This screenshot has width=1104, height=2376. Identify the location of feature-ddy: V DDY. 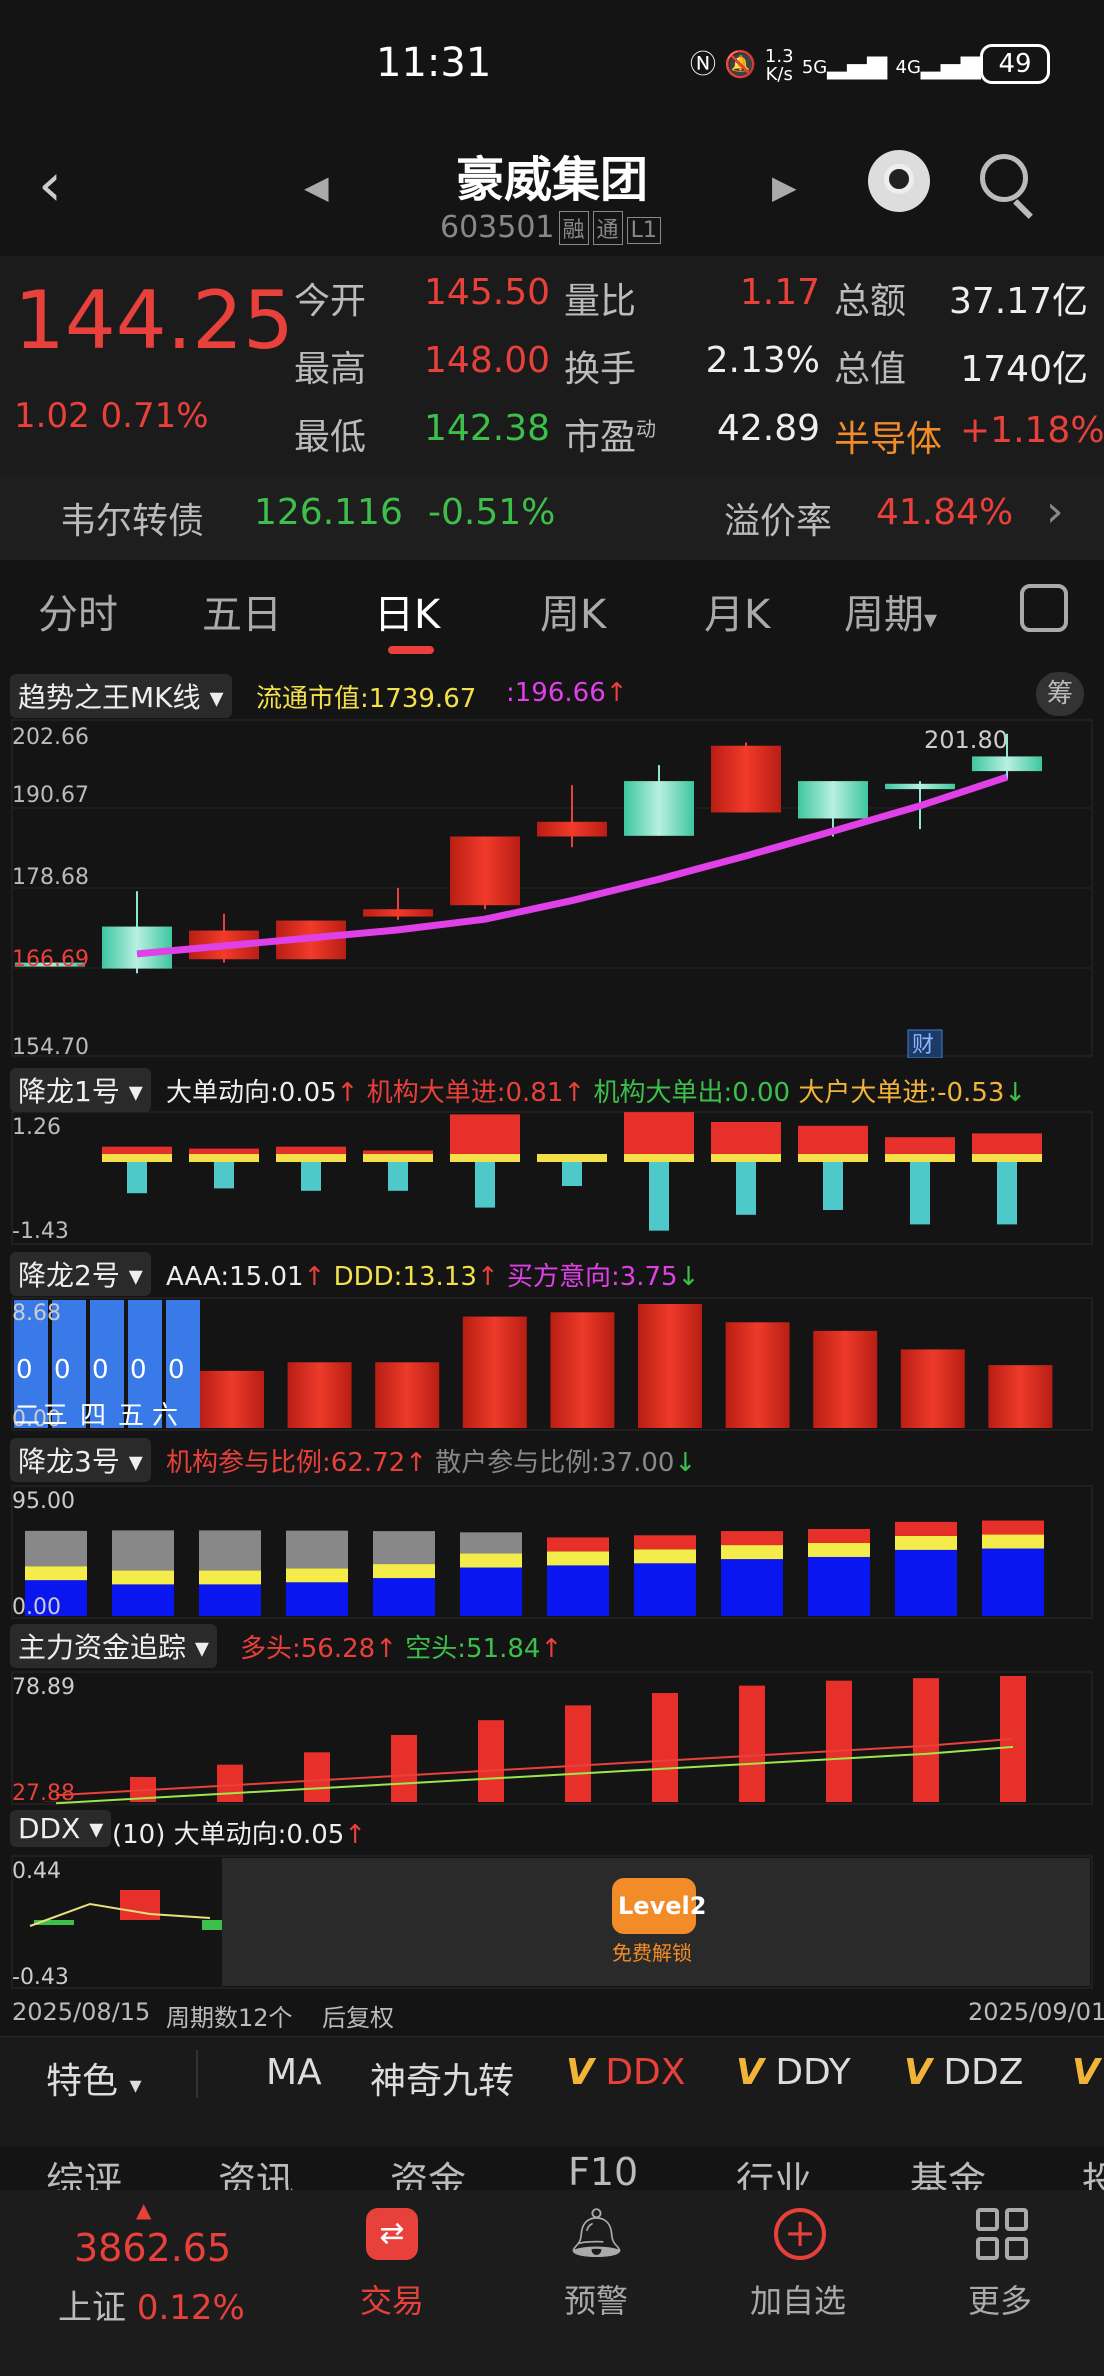
(793, 2072).